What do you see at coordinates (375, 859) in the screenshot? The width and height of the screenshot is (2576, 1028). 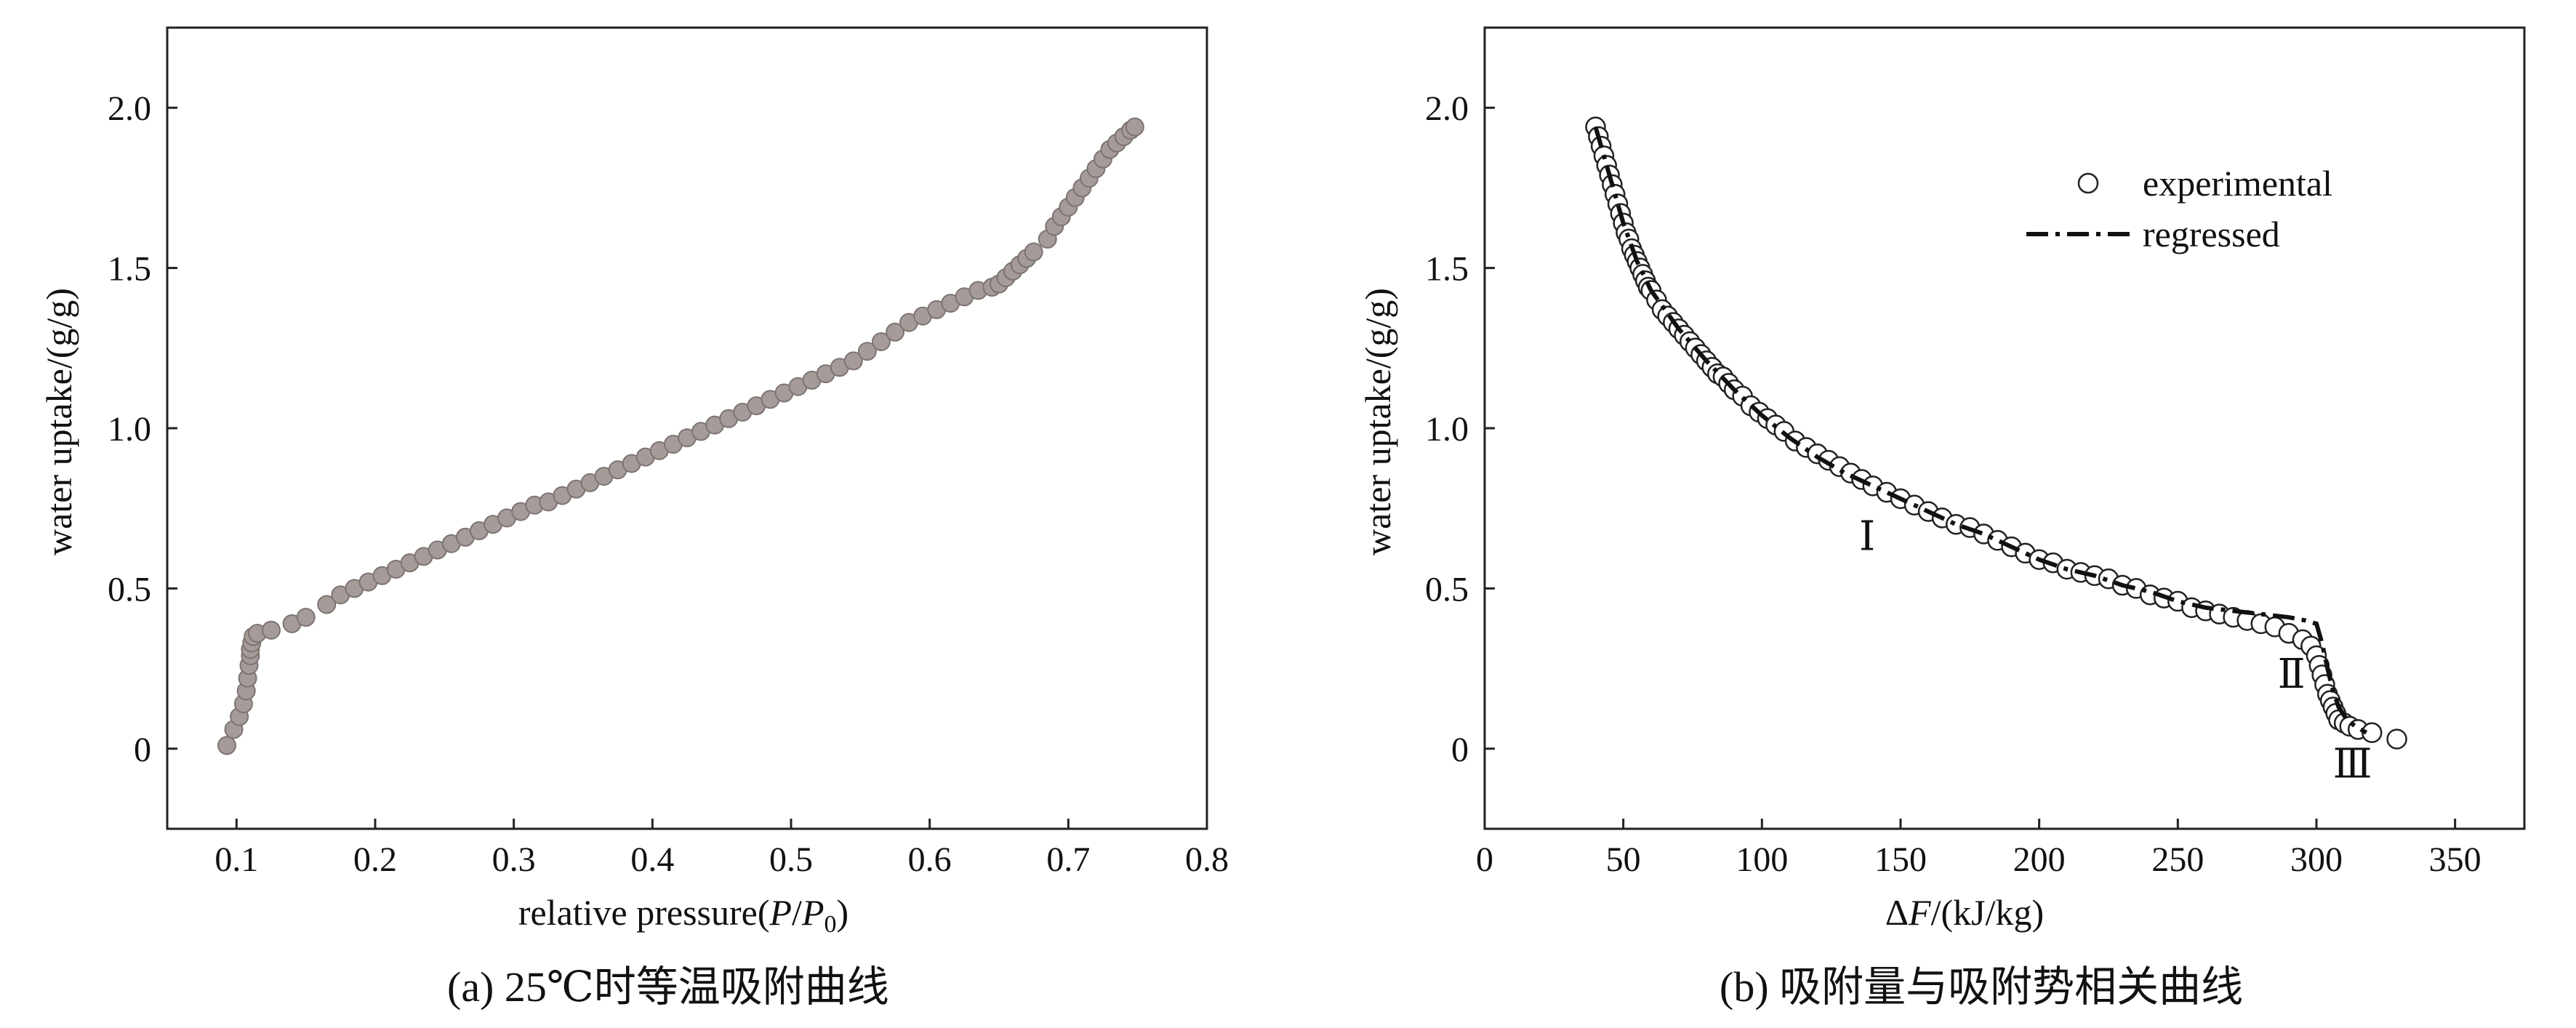 I see `chart-a-x-tick-label: 0.2` at bounding box center [375, 859].